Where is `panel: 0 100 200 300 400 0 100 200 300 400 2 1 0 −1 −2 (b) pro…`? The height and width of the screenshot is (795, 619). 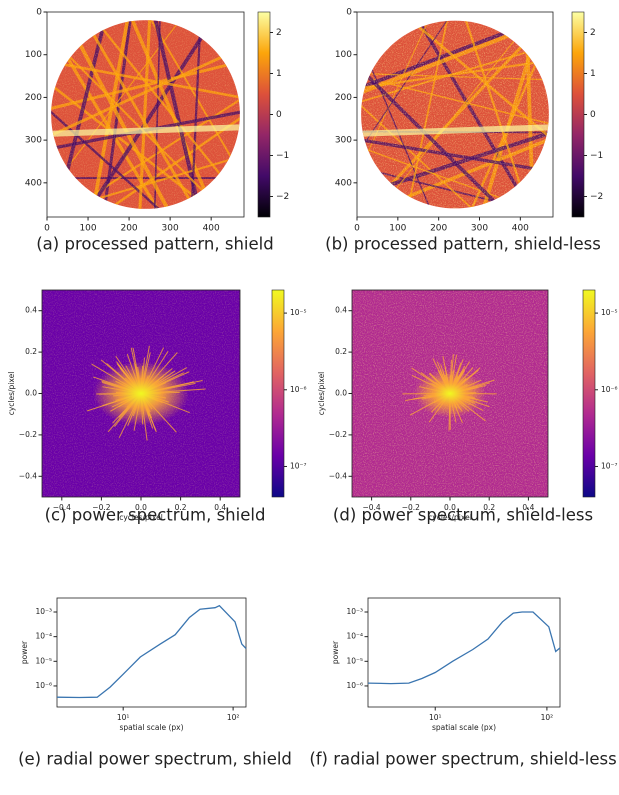 panel: 0 100 200 300 400 0 100 200 300 400 2 1 0 −1 −2 (b) pro… is located at coordinates (464, 131).